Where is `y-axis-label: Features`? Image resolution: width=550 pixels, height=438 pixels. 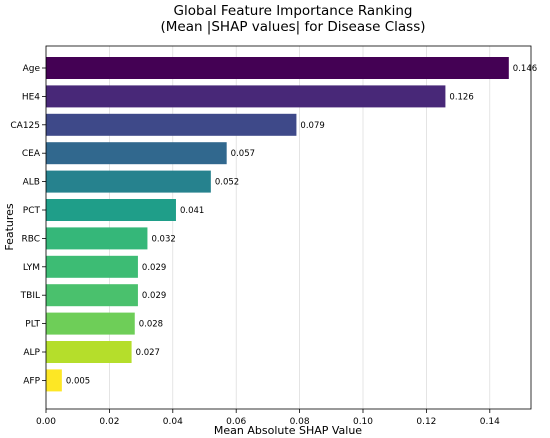
y-axis-label: Features is located at coordinates (9, 227).